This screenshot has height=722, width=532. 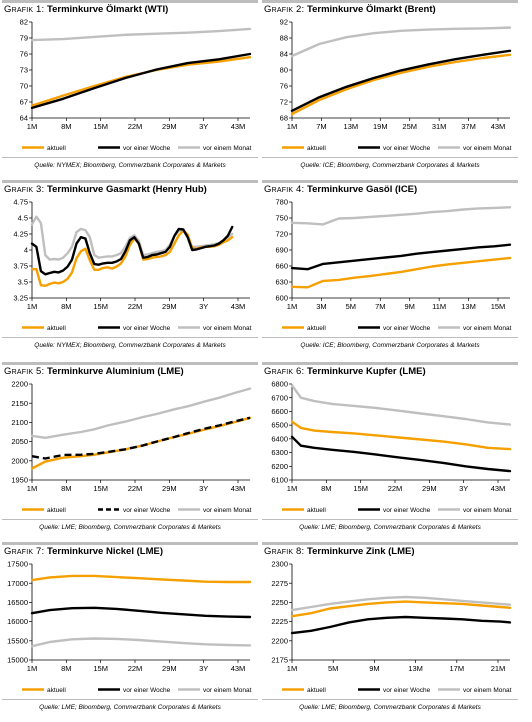 I want to click on x-tick-label: 43M, so click(x=498, y=126).